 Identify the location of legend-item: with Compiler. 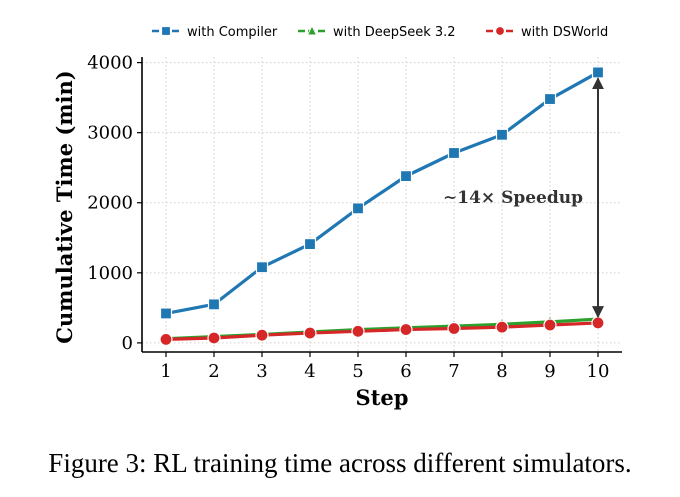
(215, 32).